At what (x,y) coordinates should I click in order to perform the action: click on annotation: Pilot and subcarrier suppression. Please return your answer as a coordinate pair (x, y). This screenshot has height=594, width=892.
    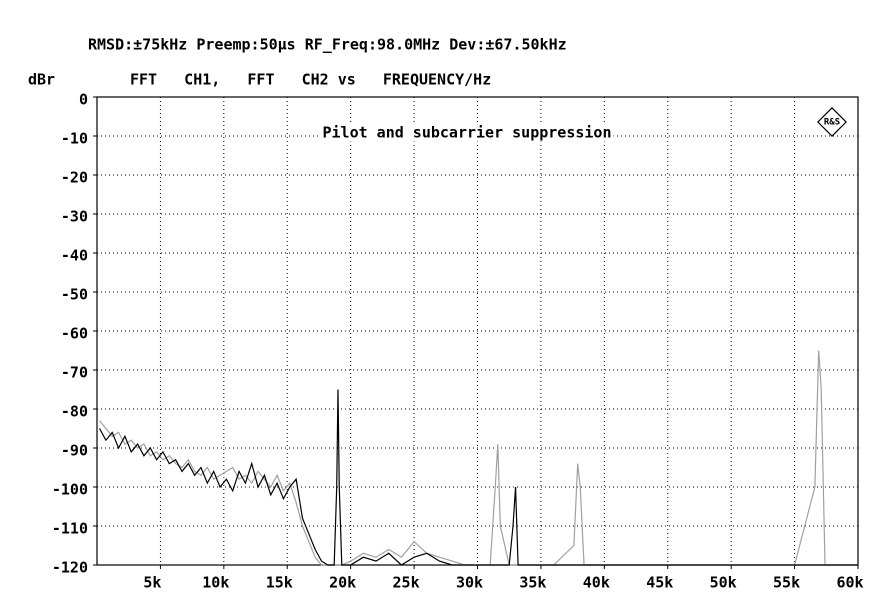
    Looking at the image, I should click on (467, 133).